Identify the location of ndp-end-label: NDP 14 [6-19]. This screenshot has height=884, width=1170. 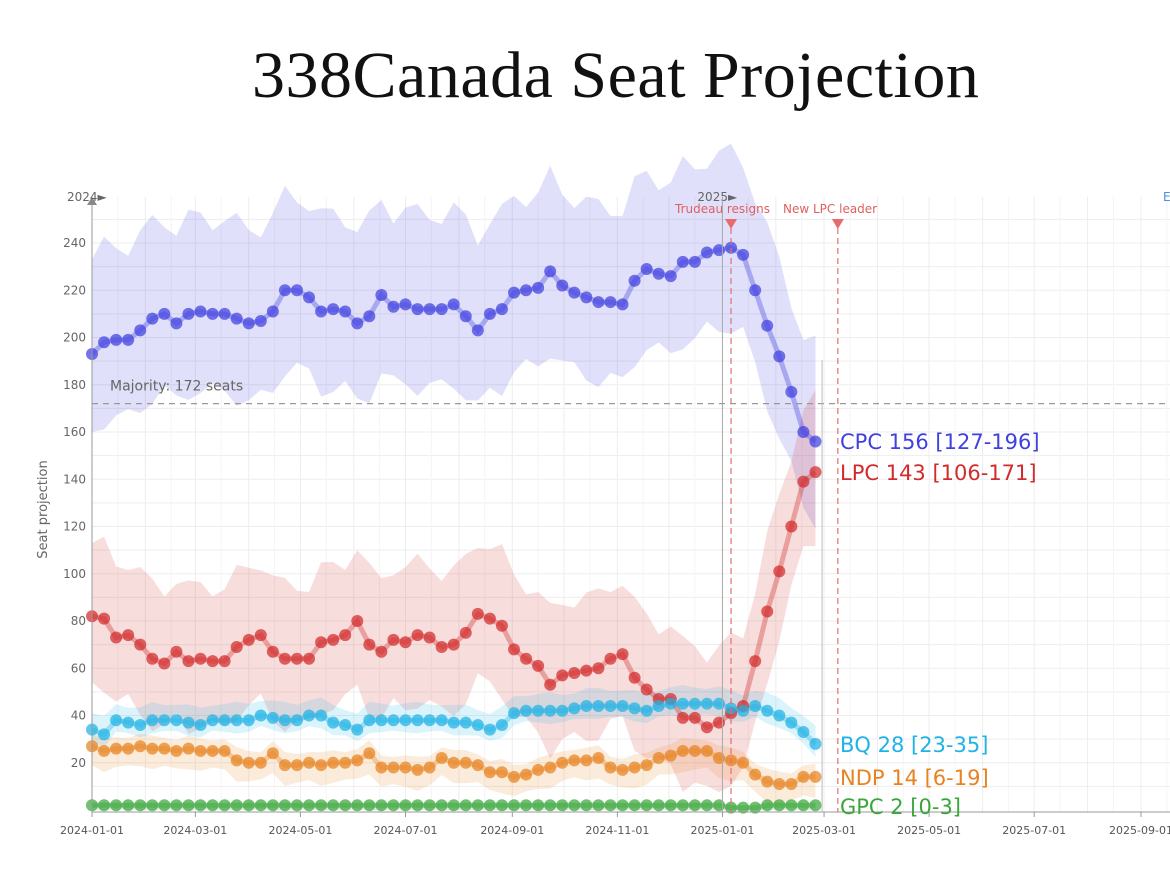
(914, 778).